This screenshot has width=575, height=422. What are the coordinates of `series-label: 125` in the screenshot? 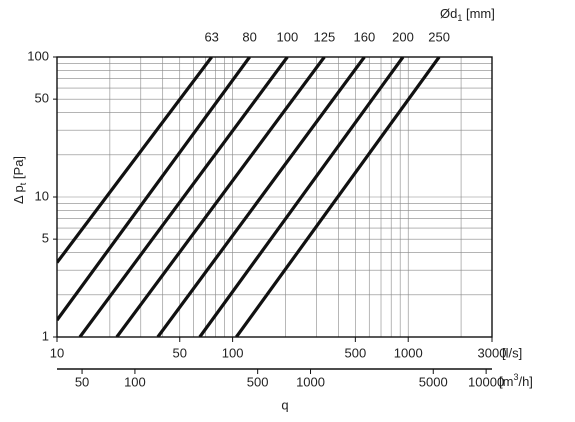 It's located at (325, 36).